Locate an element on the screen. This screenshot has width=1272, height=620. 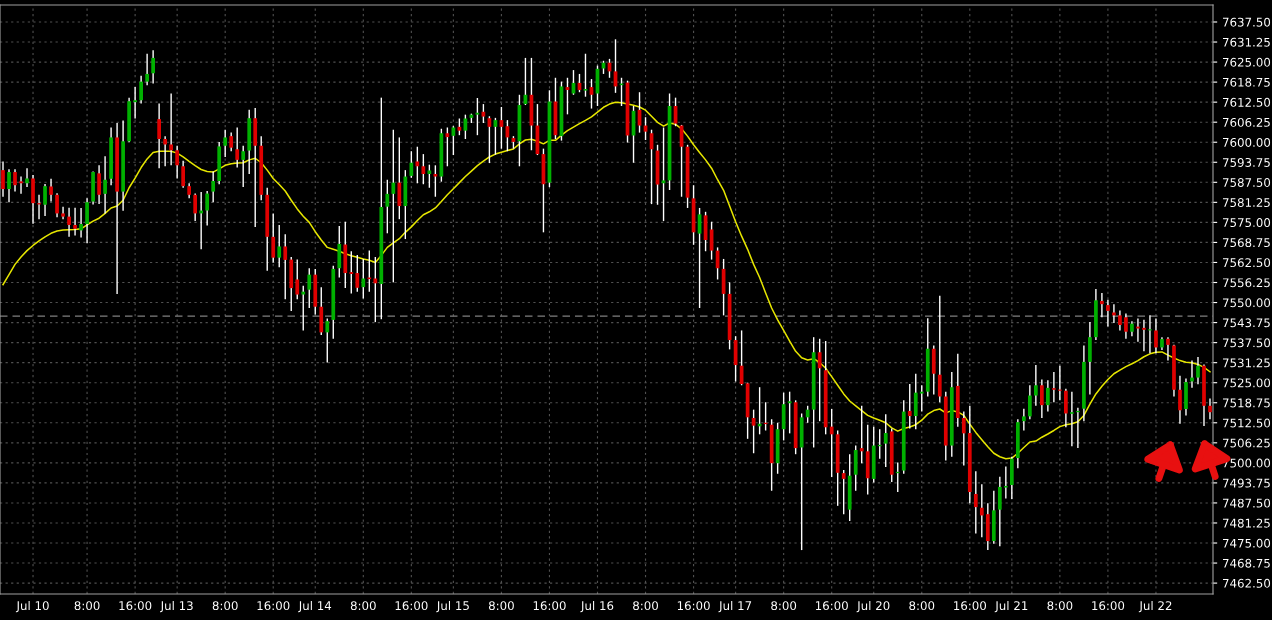
y-tick-label: 7543.75 is located at coordinates (1246, 323).